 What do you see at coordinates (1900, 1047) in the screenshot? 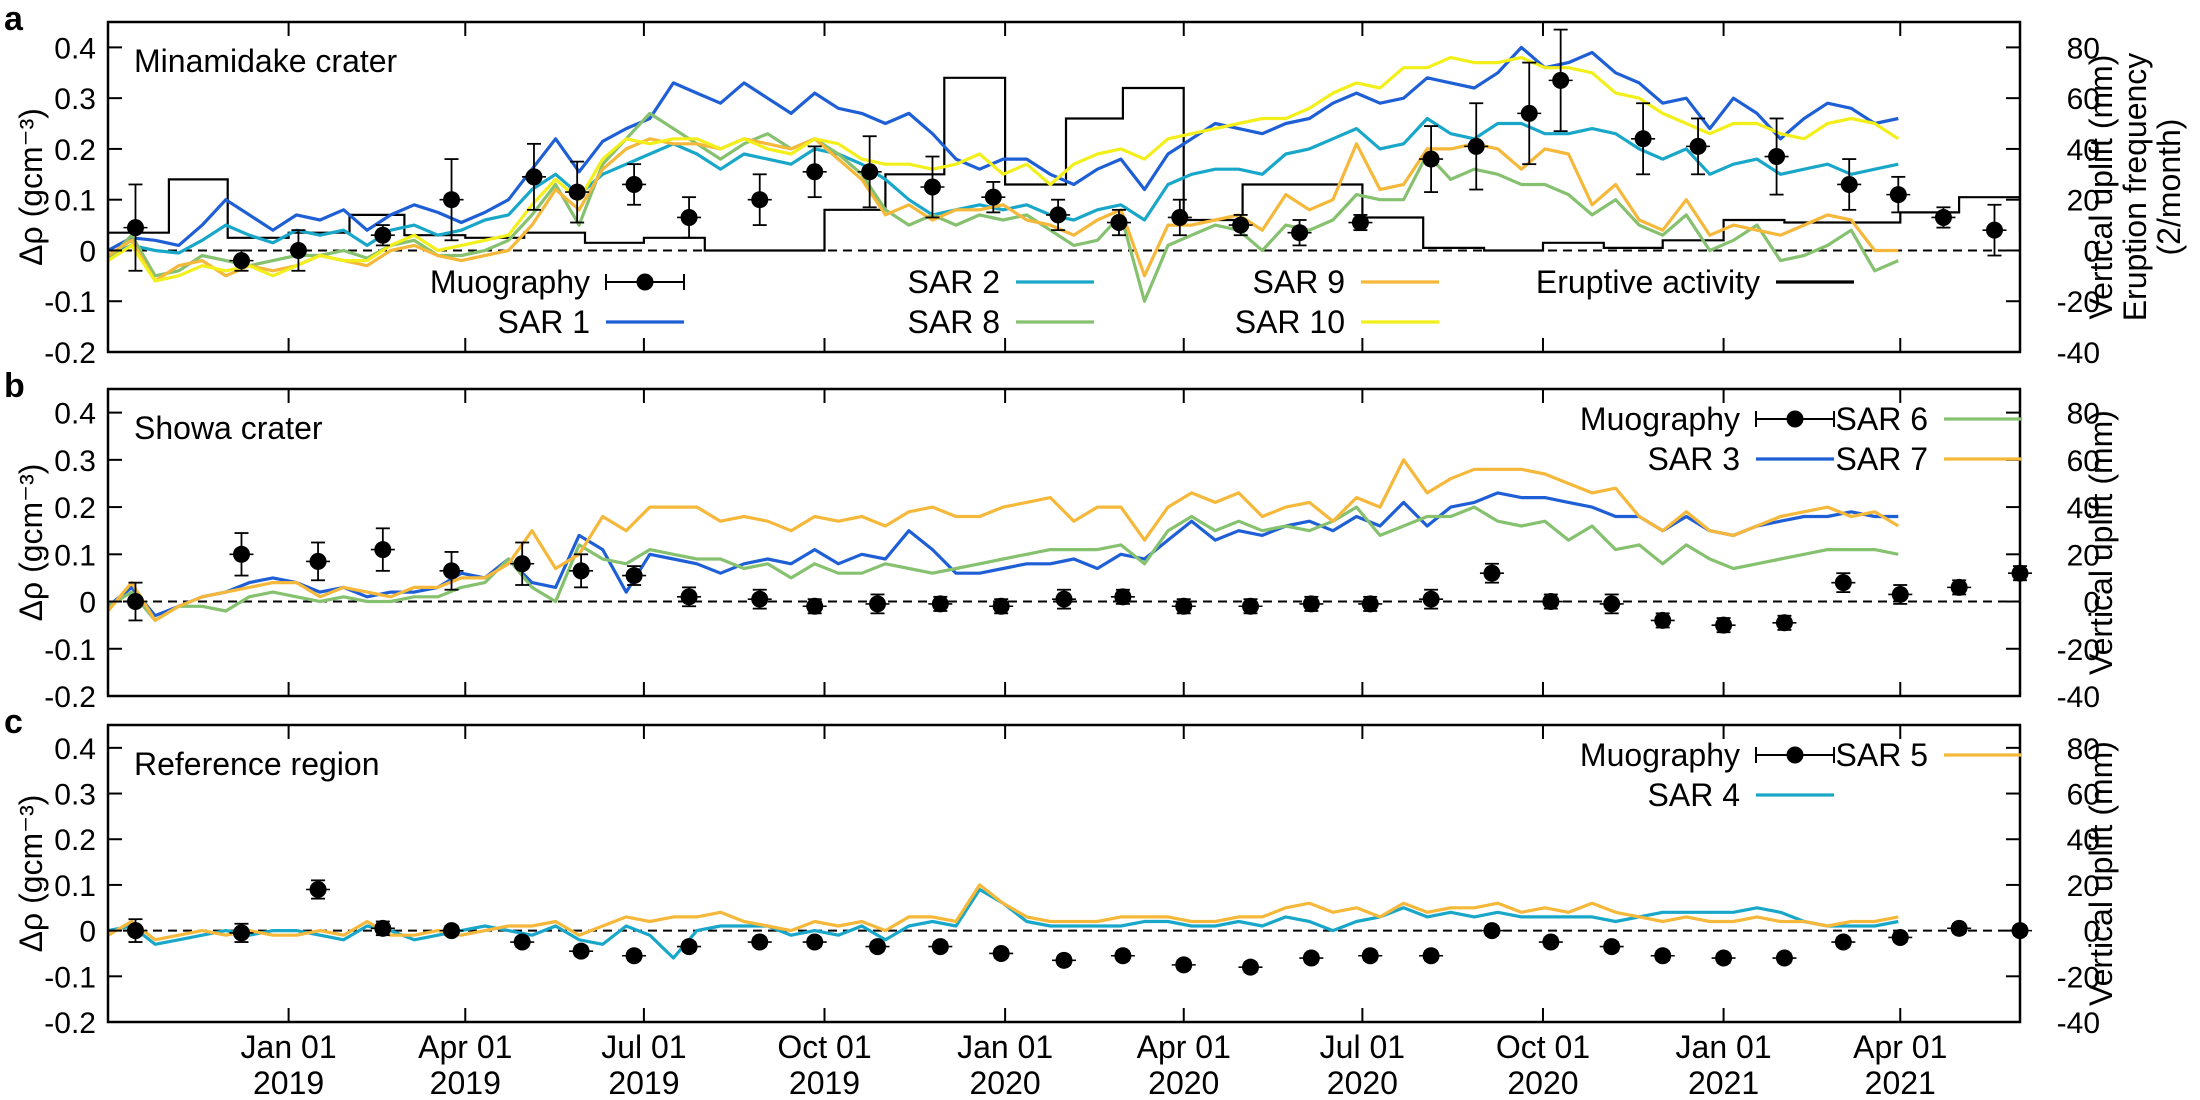
I see `x-tick-label-month: Apr 01` at bounding box center [1900, 1047].